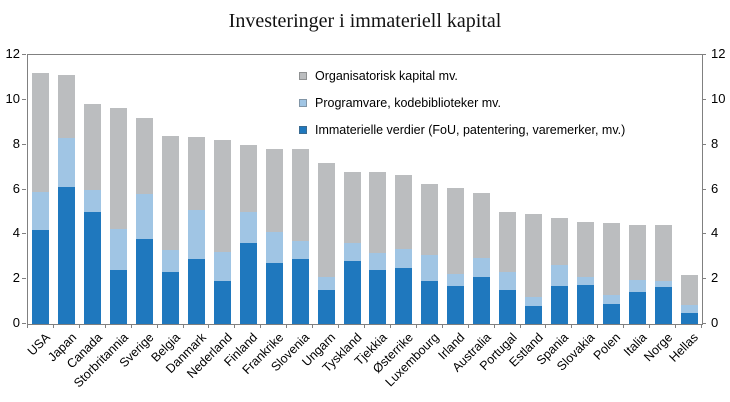  Describe the element at coordinates (196, 234) in the screenshot. I see `bar-segment-Danmark-s1` at that location.